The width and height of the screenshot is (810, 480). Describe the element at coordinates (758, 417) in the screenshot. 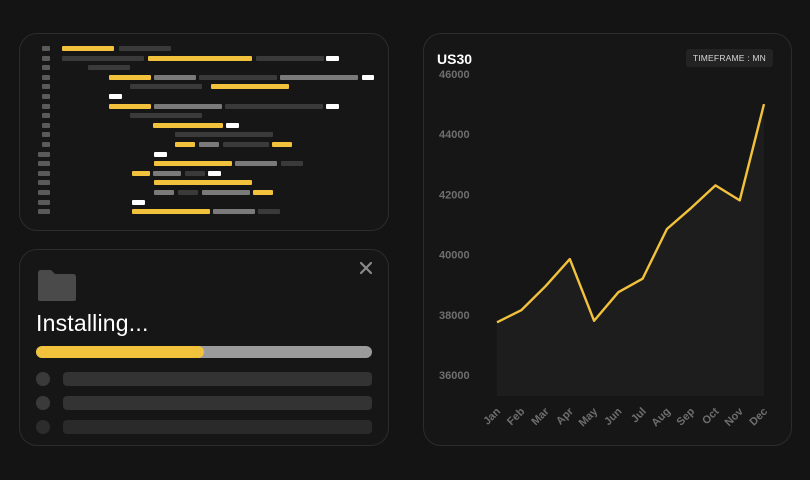

I see `x-tick-label: Dec` at that location.